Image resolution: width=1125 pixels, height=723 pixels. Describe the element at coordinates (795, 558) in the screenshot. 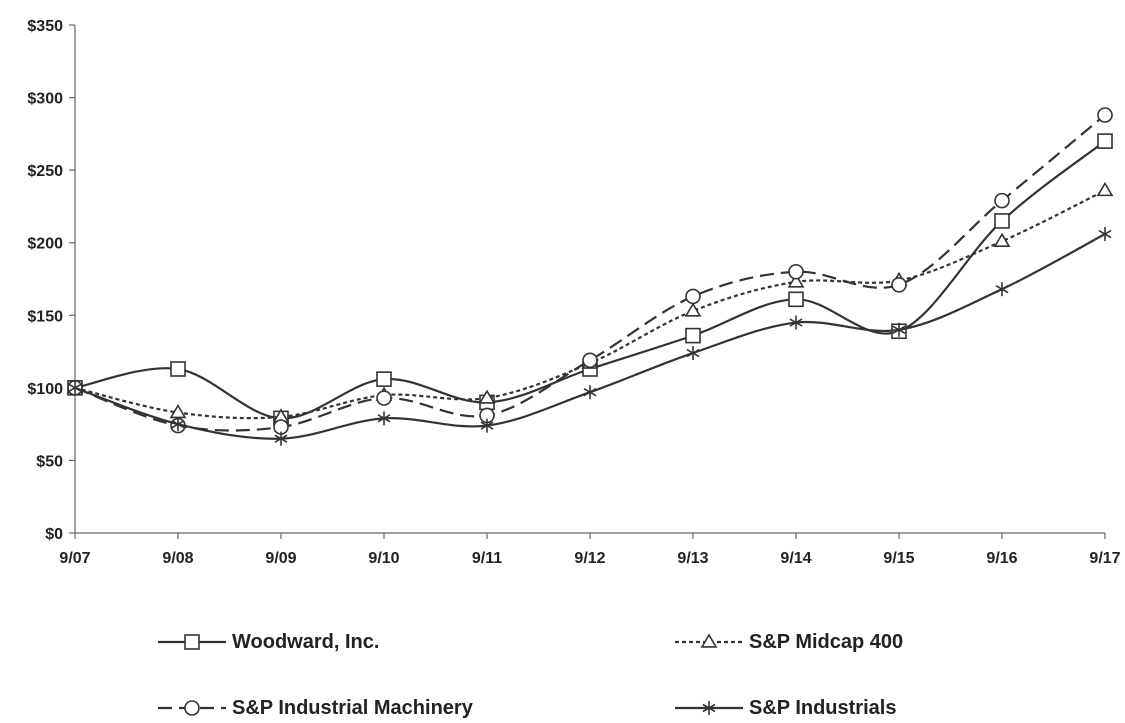

I see `x-tick-label: 9/14` at that location.